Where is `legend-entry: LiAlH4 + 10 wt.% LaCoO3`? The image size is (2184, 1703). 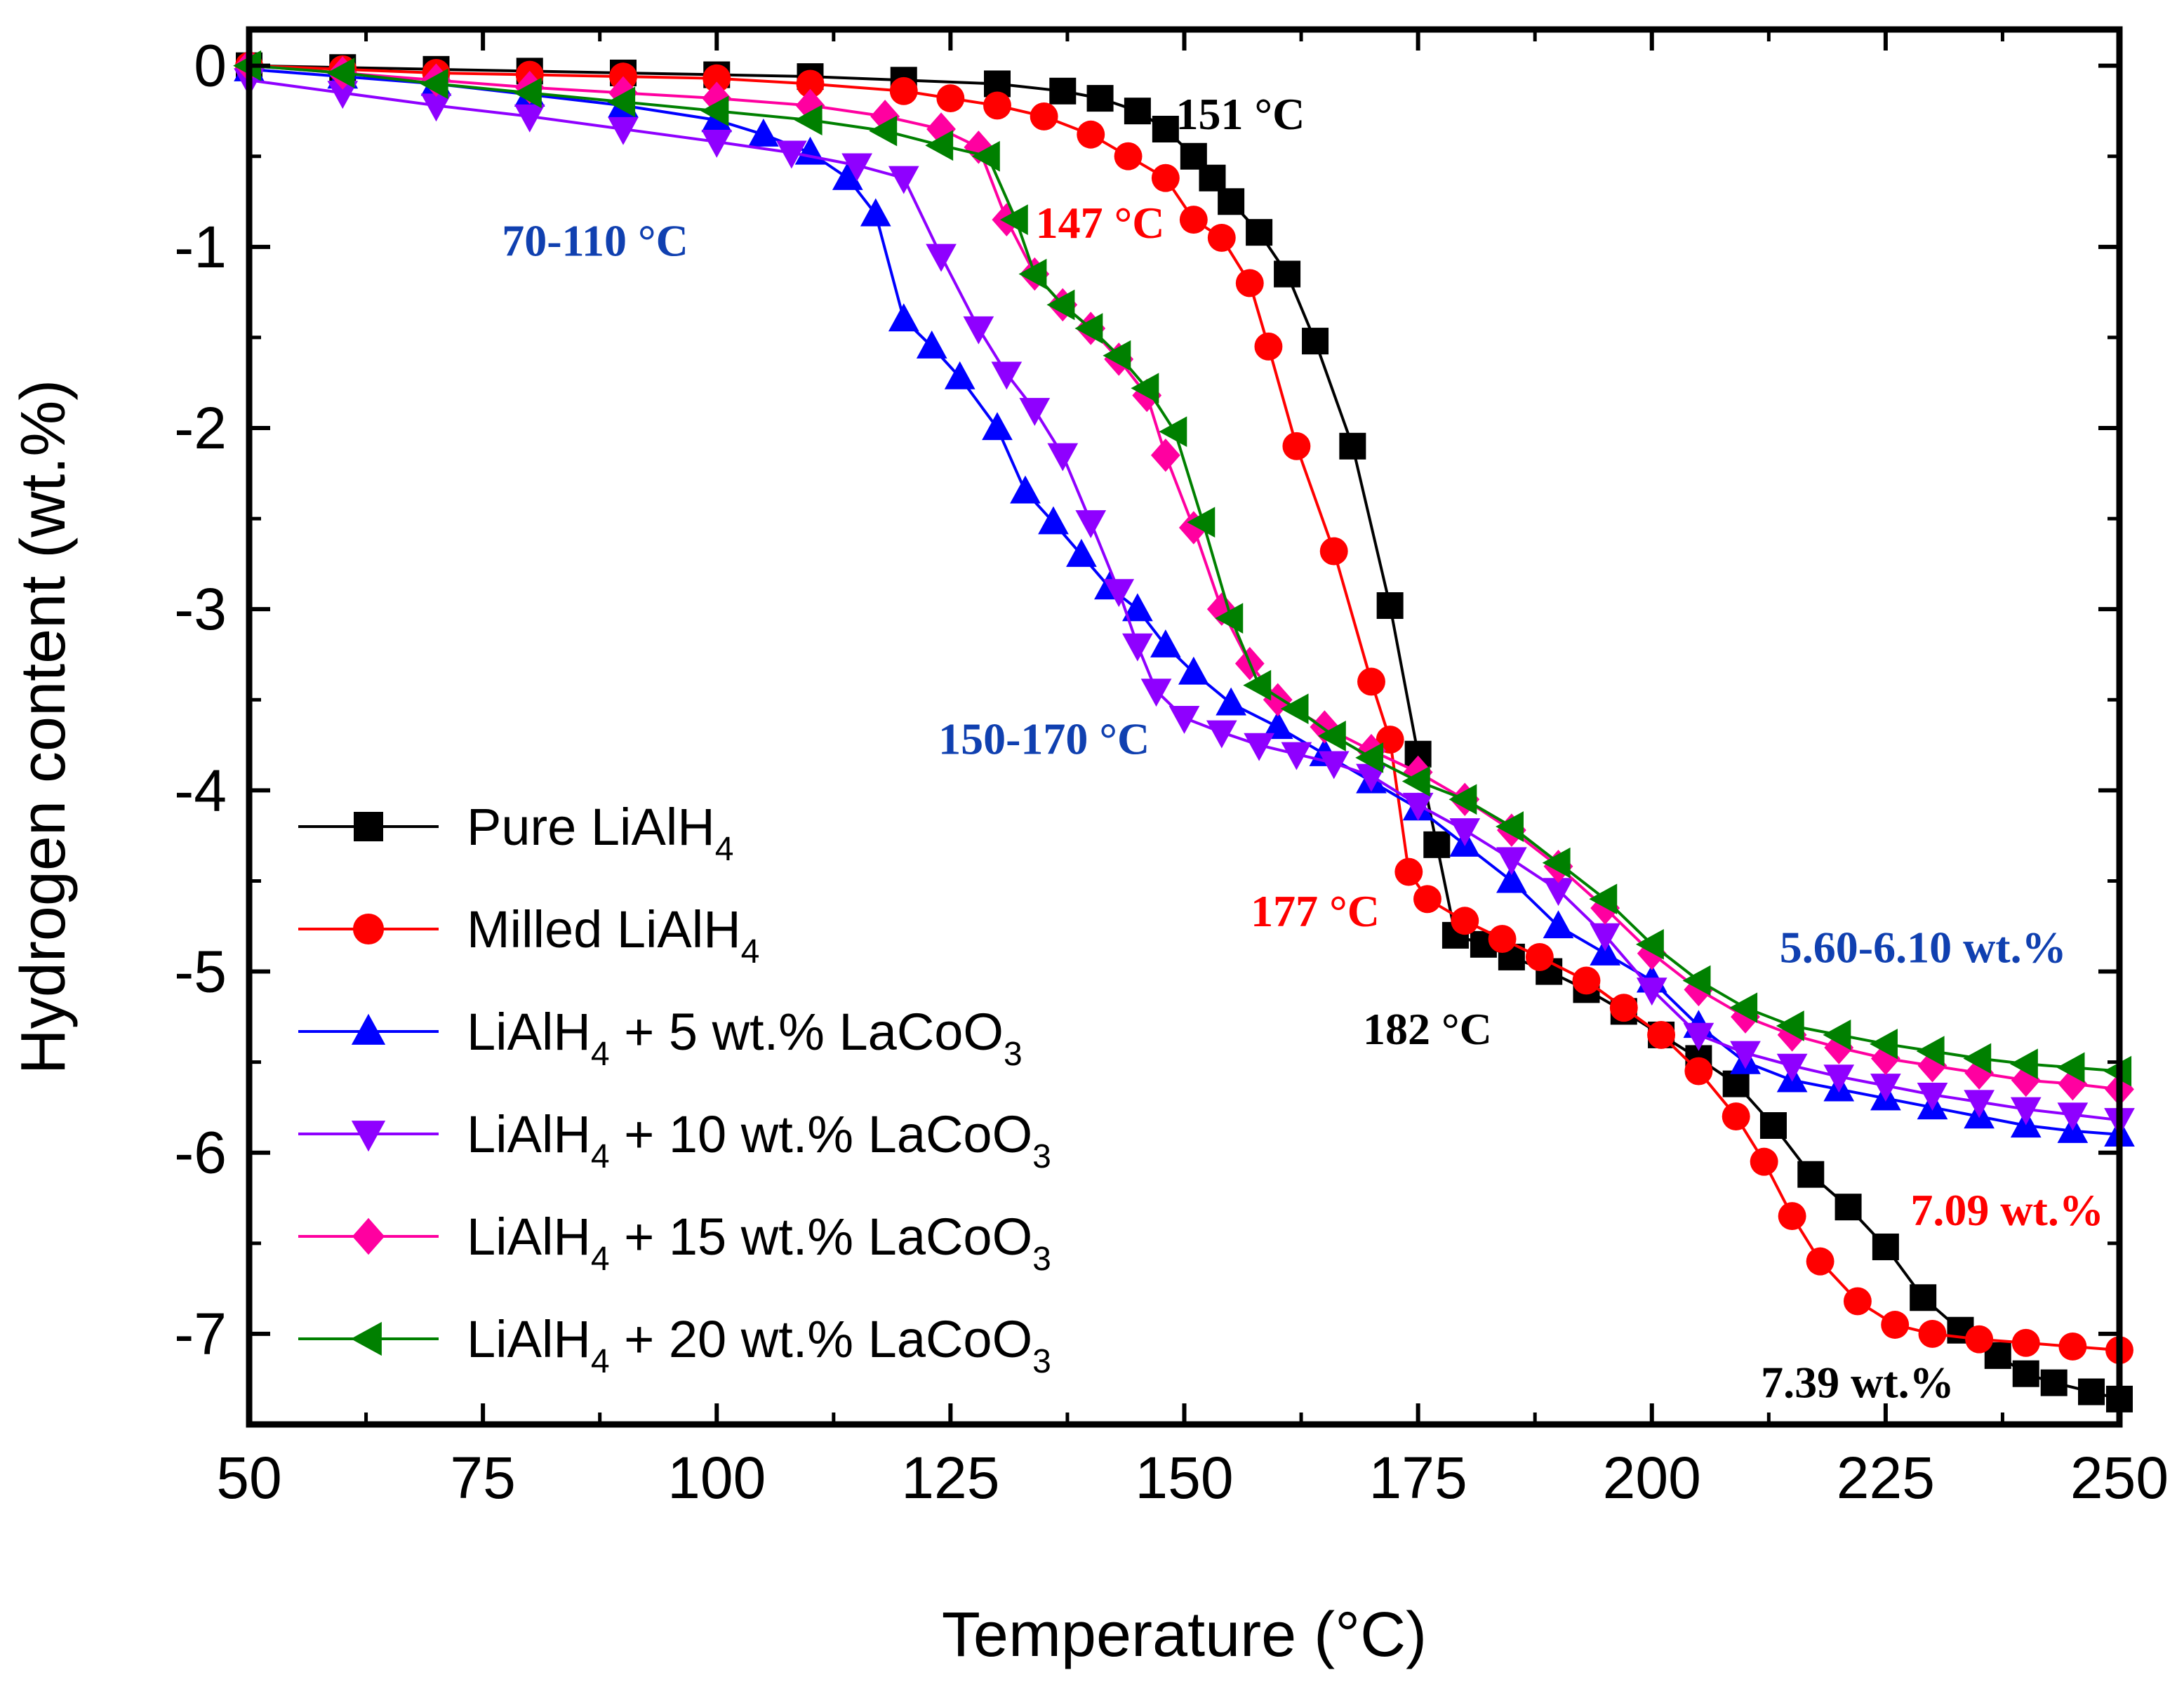
legend-entry: LiAlH4 + 10 wt.% LaCoO3 is located at coordinates (675, 1140).